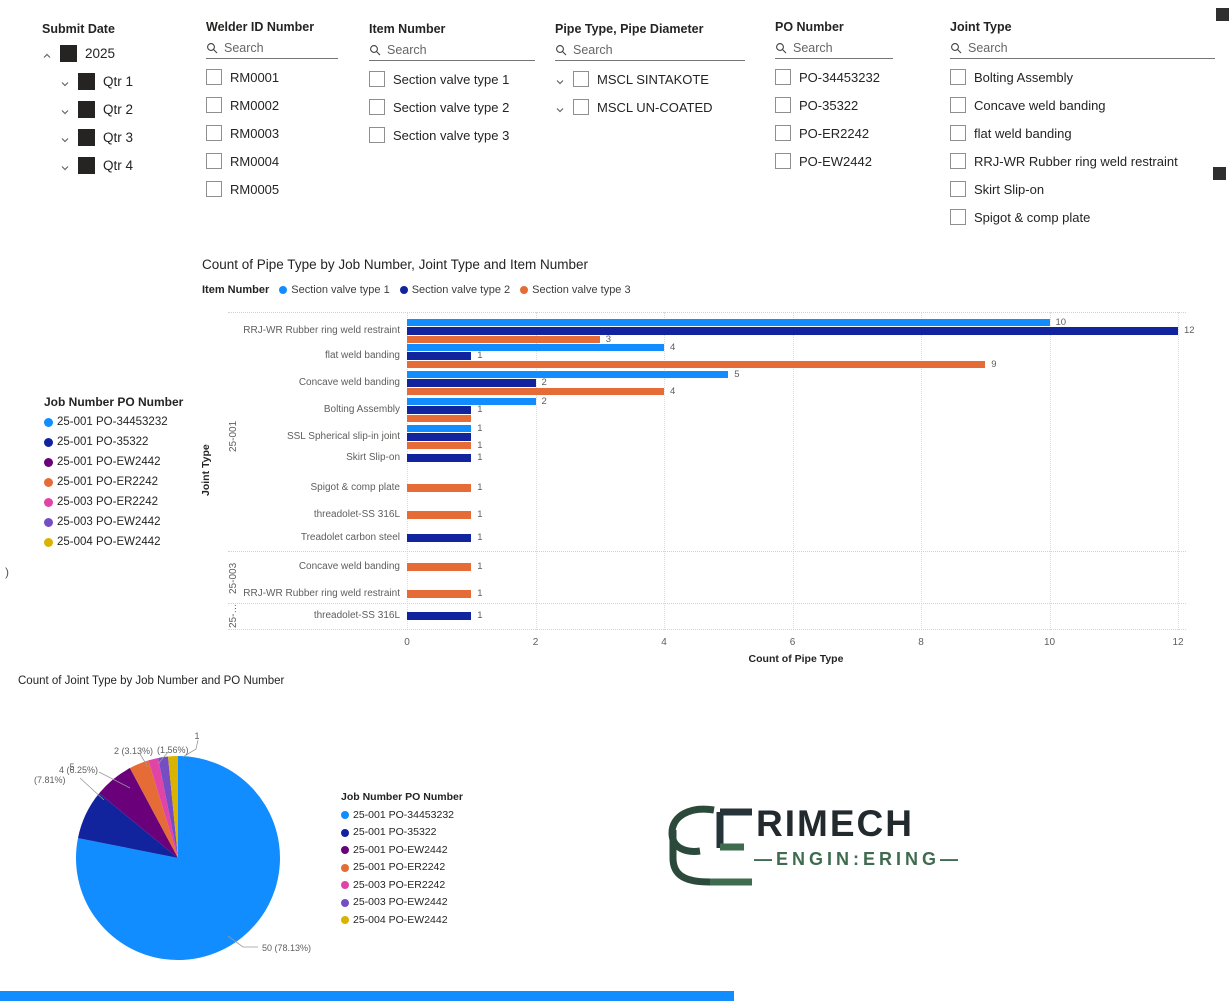 The height and width of the screenshot is (1001, 1229). Describe the element at coordinates (834, 133) in the screenshot. I see `slicer-item: PO-ER2242` at that location.